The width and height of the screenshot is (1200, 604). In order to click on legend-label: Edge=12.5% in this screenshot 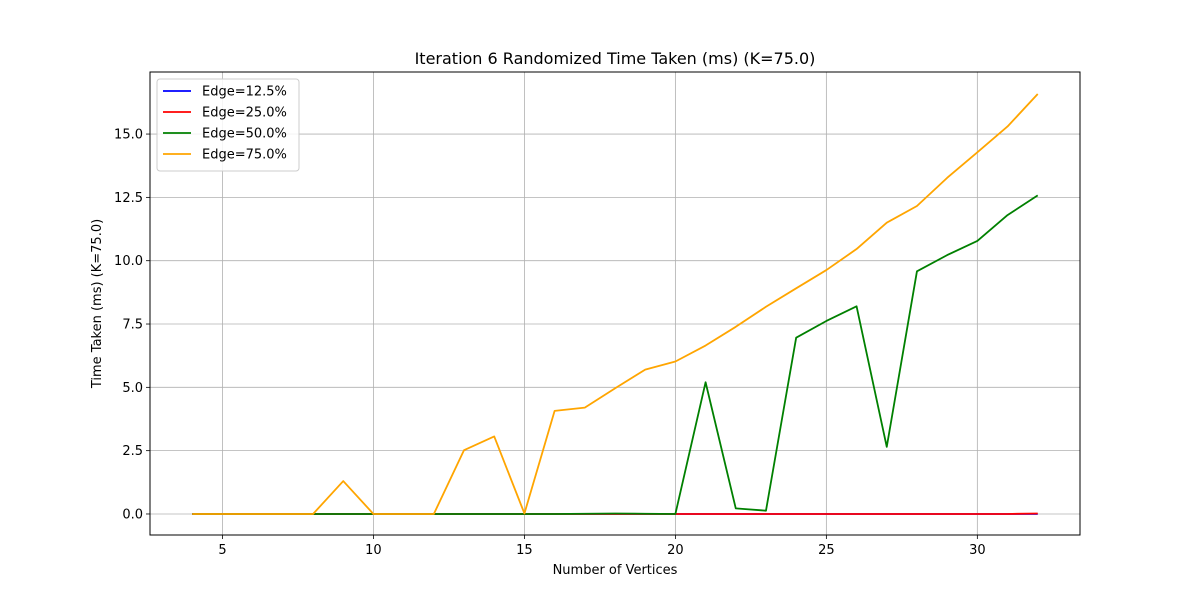, I will do `click(244, 92)`.